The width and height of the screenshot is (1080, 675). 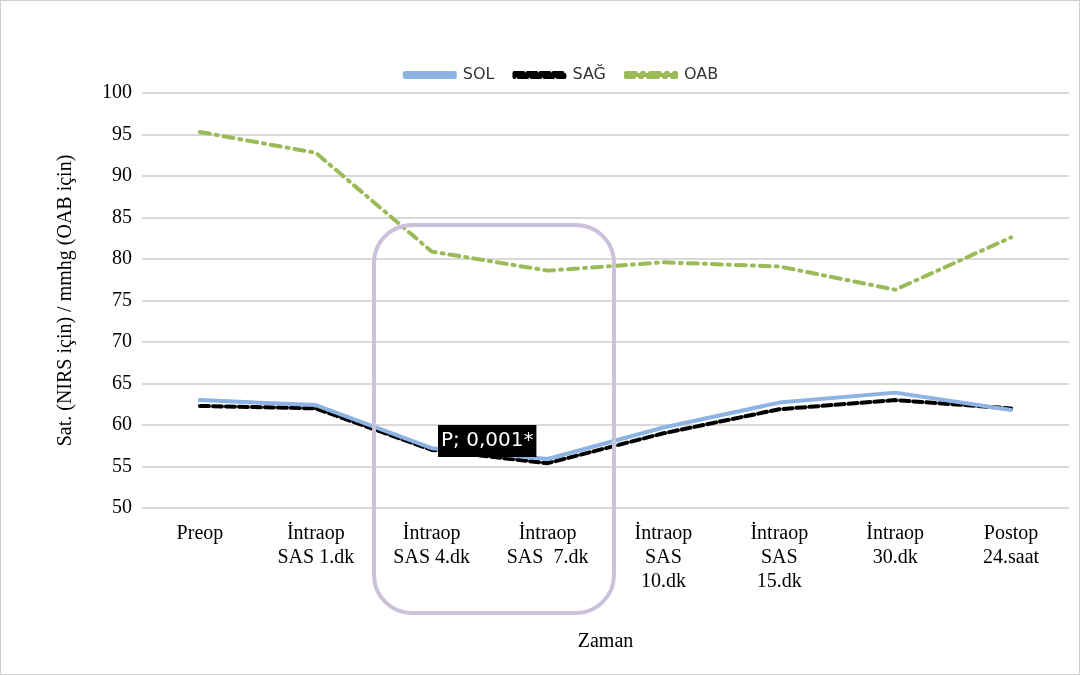 What do you see at coordinates (779, 556) in the screenshot?
I see `x-tick-label: İntraop SAS 15.dk` at bounding box center [779, 556].